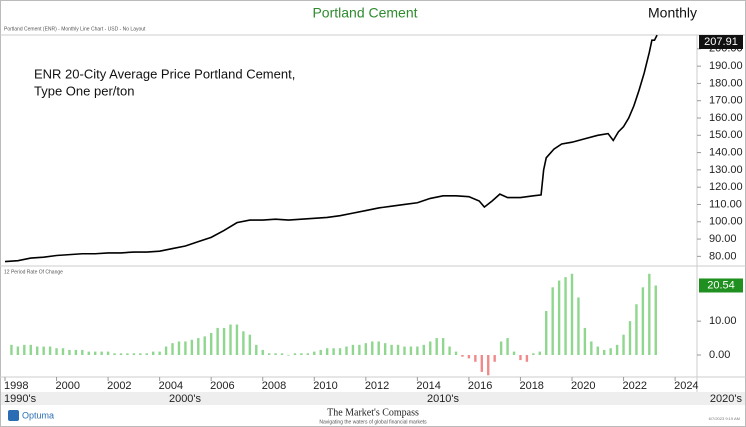  I want to click on last-value-label: 20.54, so click(721, 285).